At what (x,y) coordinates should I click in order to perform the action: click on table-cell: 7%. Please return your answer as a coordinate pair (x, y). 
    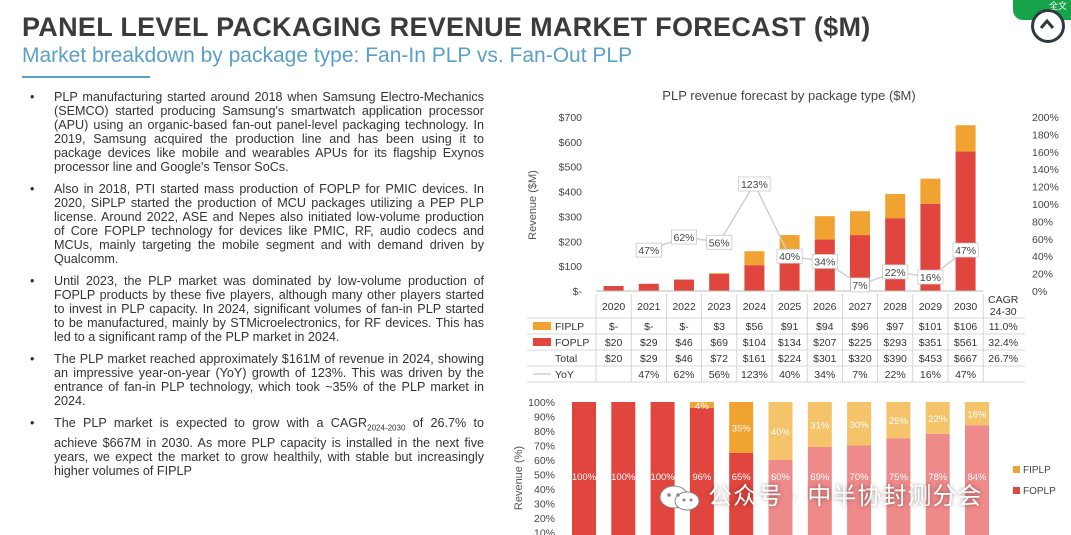
    Looking at the image, I should click on (859, 375).